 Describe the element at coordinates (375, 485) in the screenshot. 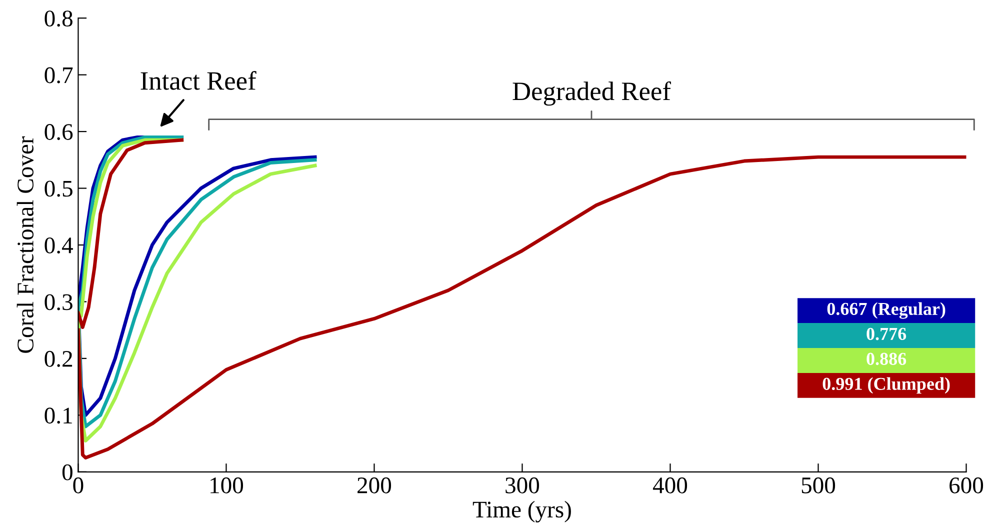

I see `x-tick-label: 200` at that location.